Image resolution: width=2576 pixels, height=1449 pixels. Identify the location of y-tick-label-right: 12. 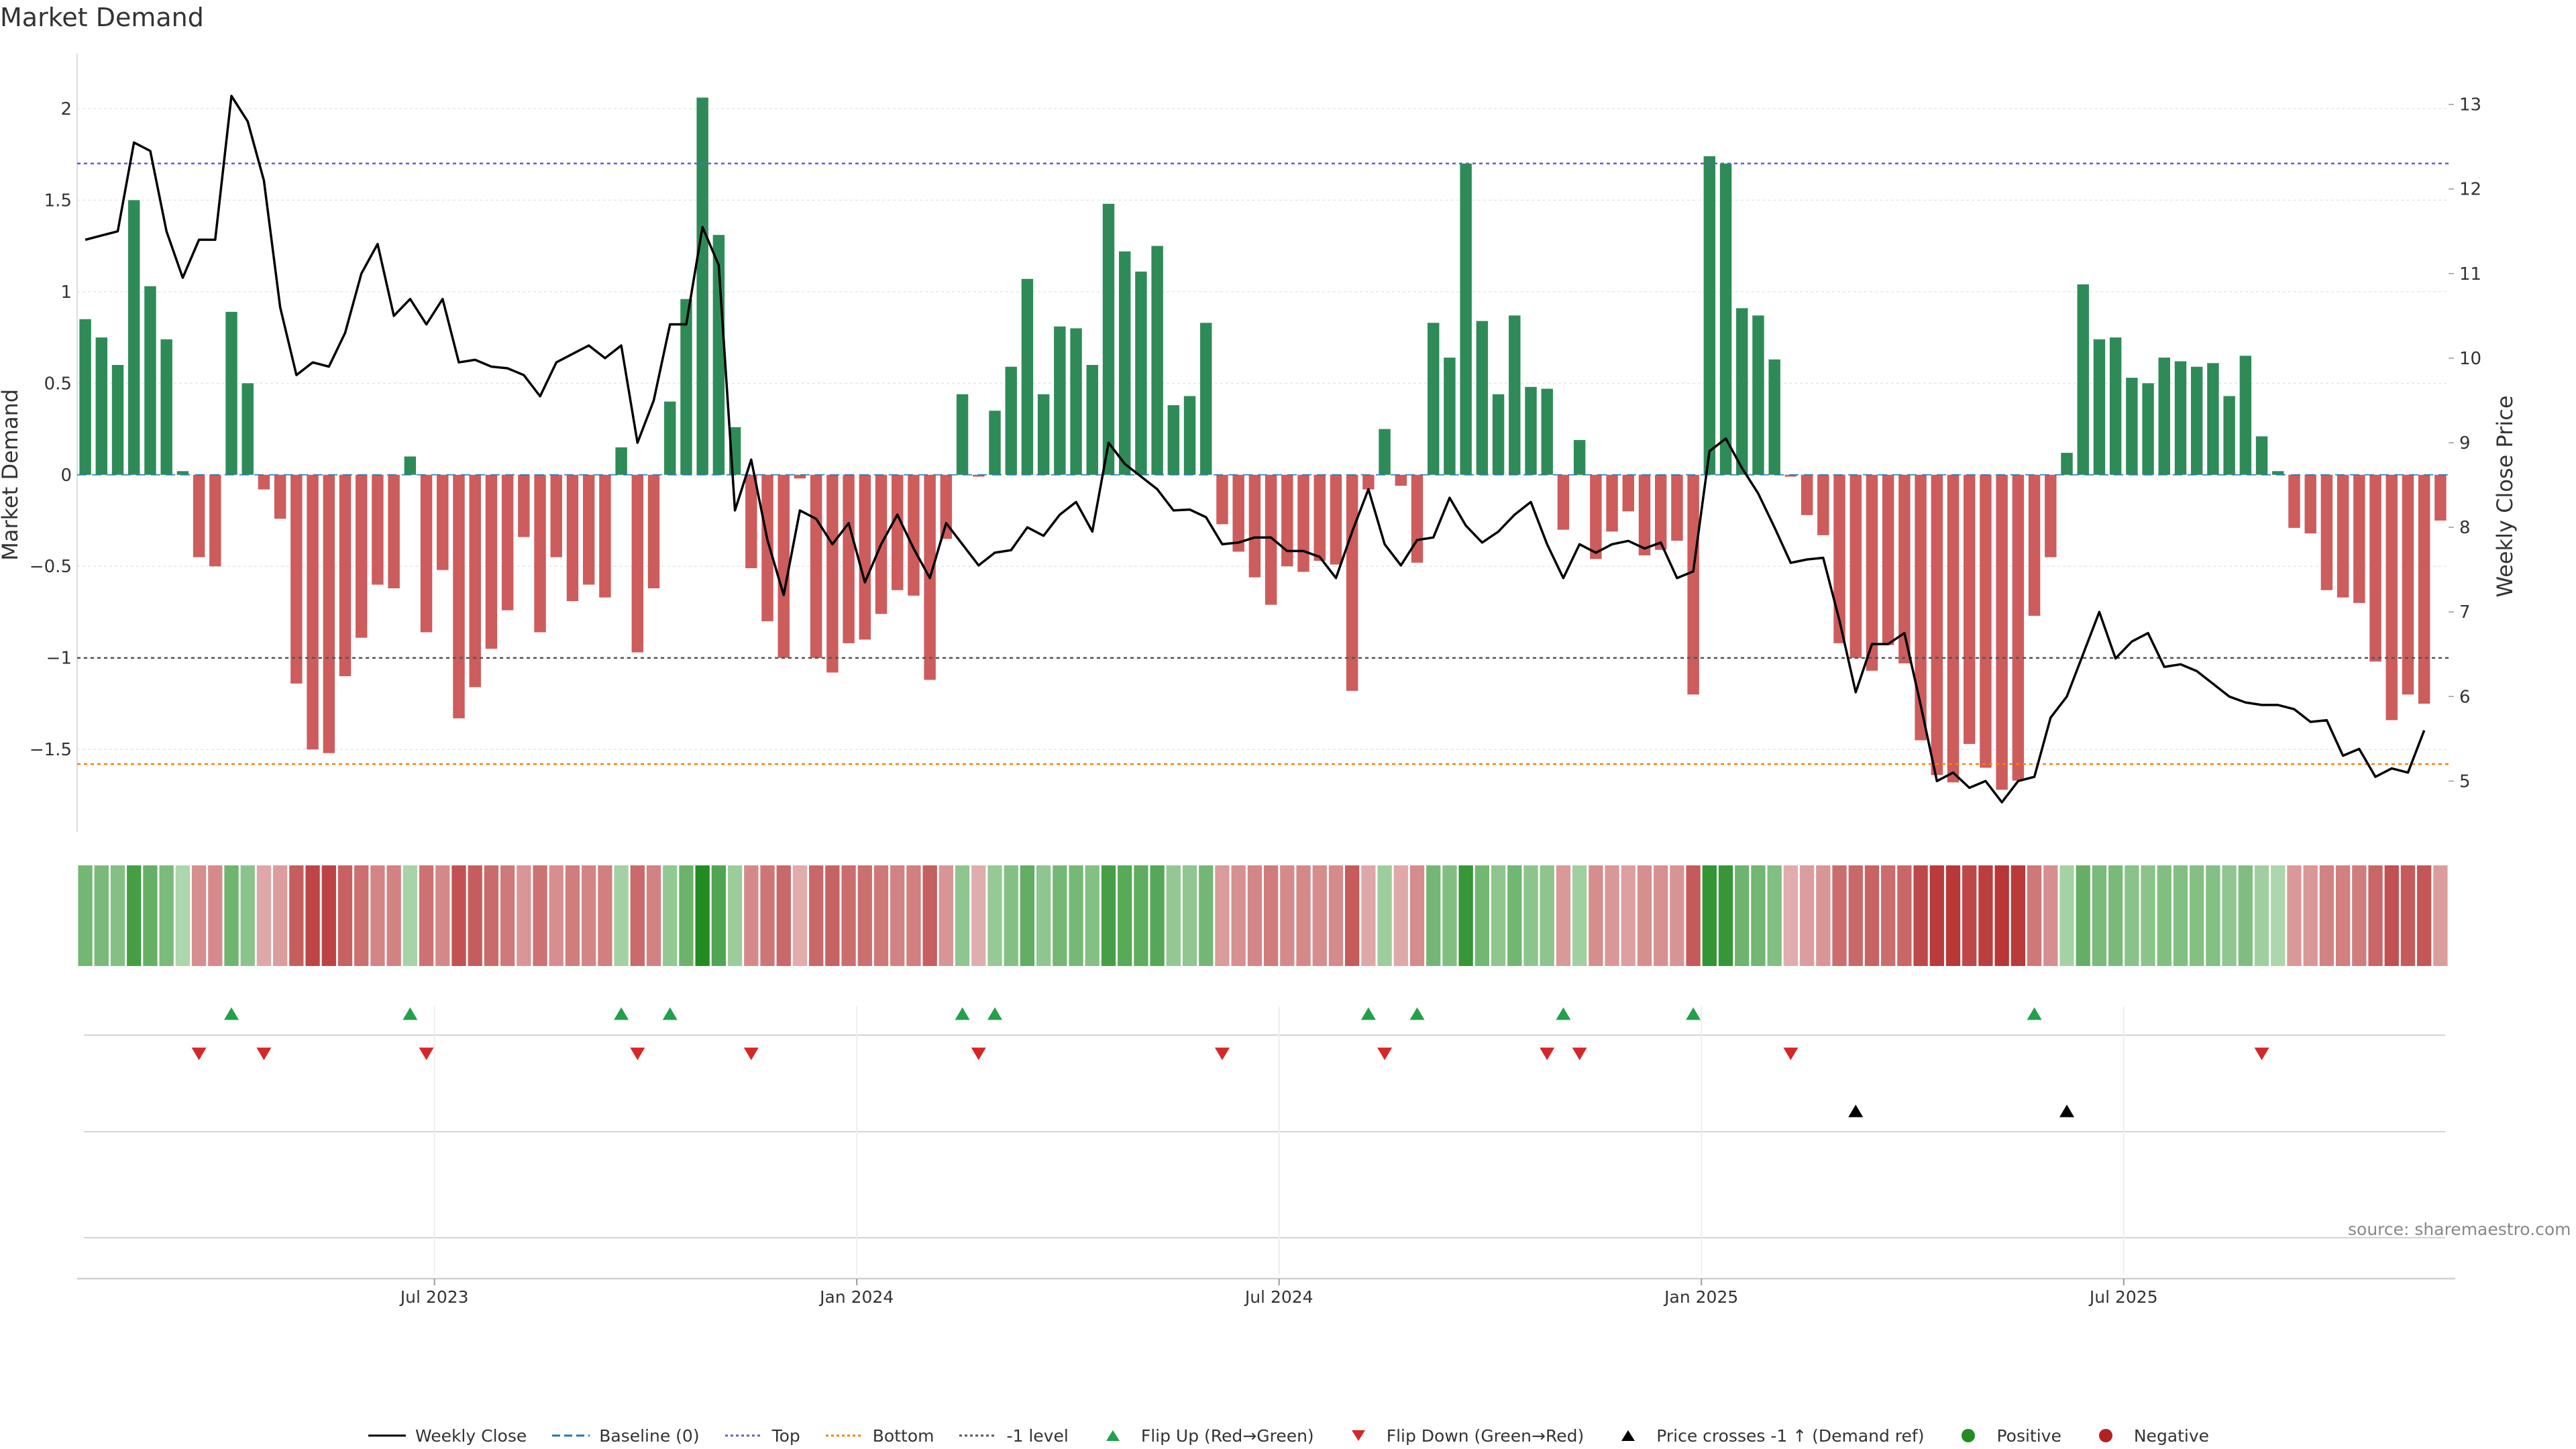
(2470, 190).